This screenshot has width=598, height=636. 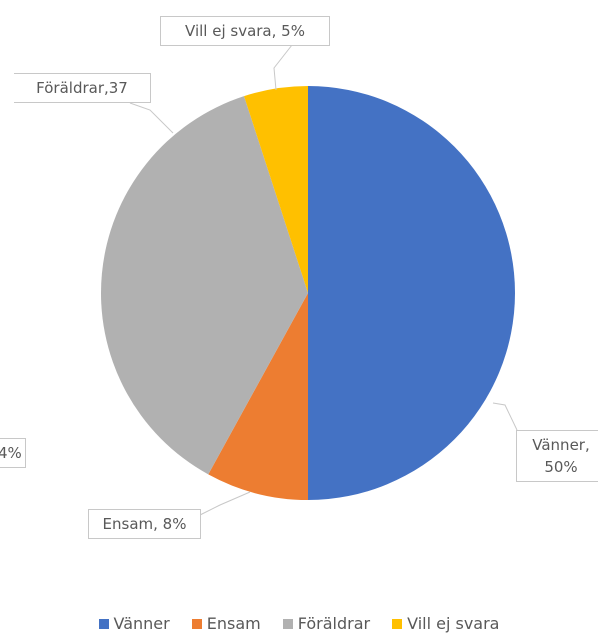 I want to click on legend-item: Föräldrar, so click(x=326, y=623).